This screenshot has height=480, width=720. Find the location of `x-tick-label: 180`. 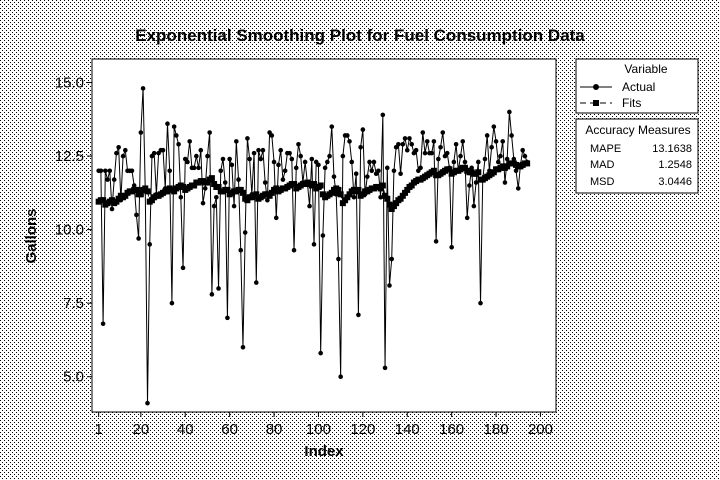

x-tick-label: 180 is located at coordinates (496, 429).